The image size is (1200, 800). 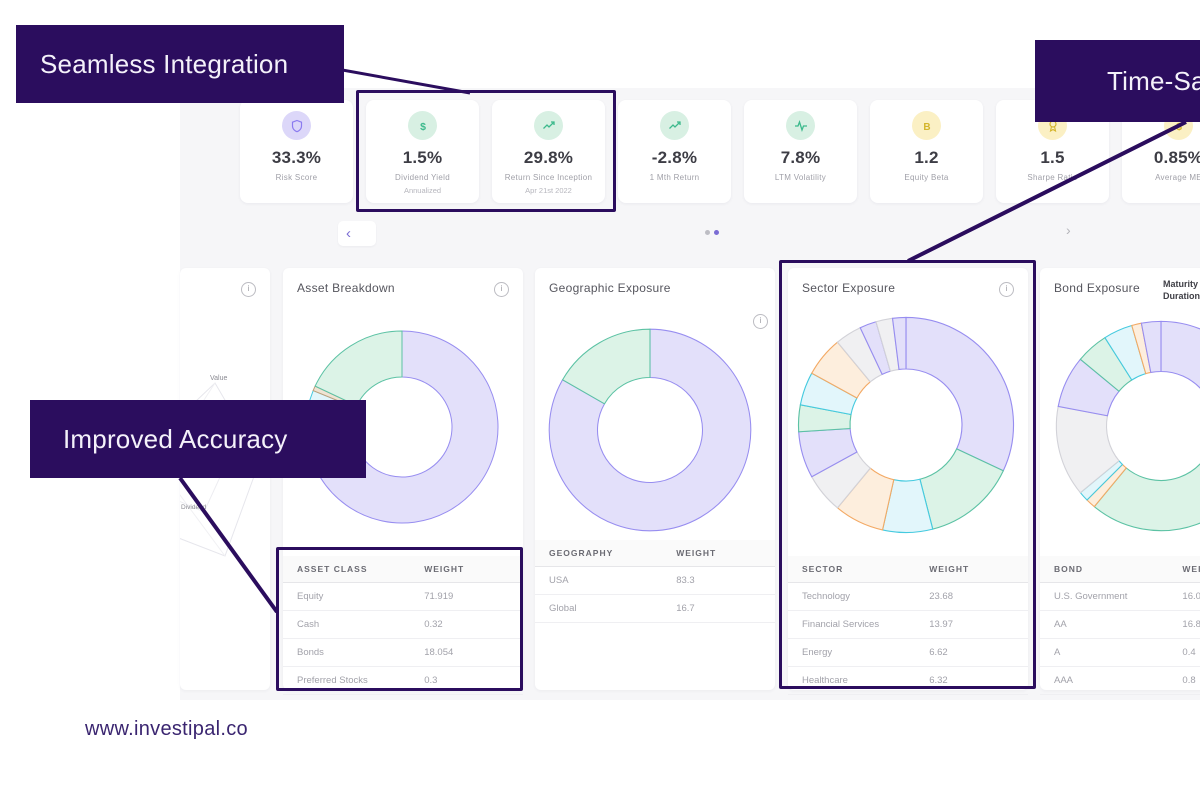 What do you see at coordinates (220, 469) in the screenshot?
I see `radar-chart` at bounding box center [220, 469].